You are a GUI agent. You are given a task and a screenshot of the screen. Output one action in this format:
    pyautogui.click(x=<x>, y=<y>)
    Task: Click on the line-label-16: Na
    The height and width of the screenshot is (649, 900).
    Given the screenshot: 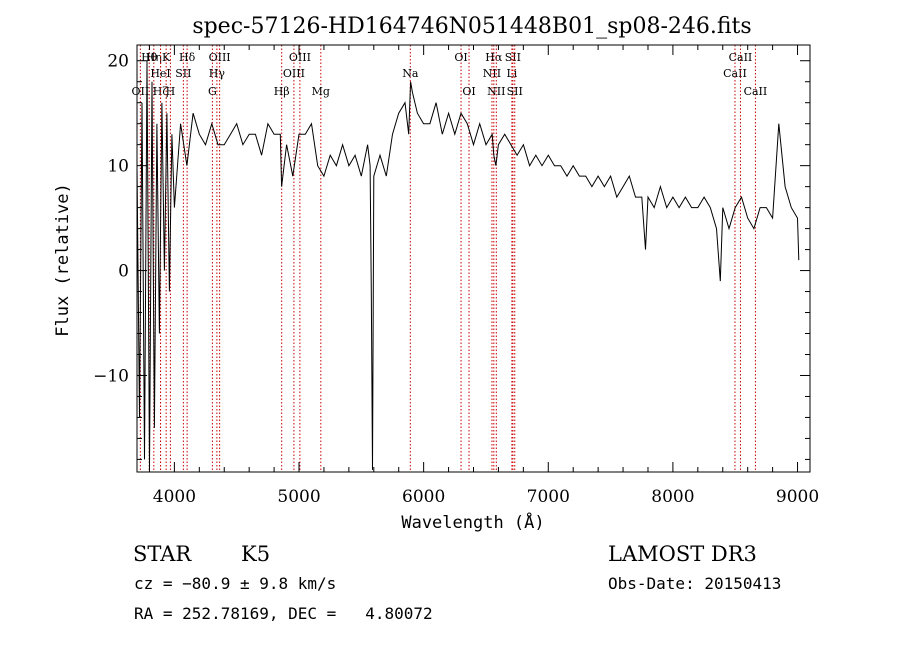 What is the action you would take?
    pyautogui.click(x=410, y=73)
    